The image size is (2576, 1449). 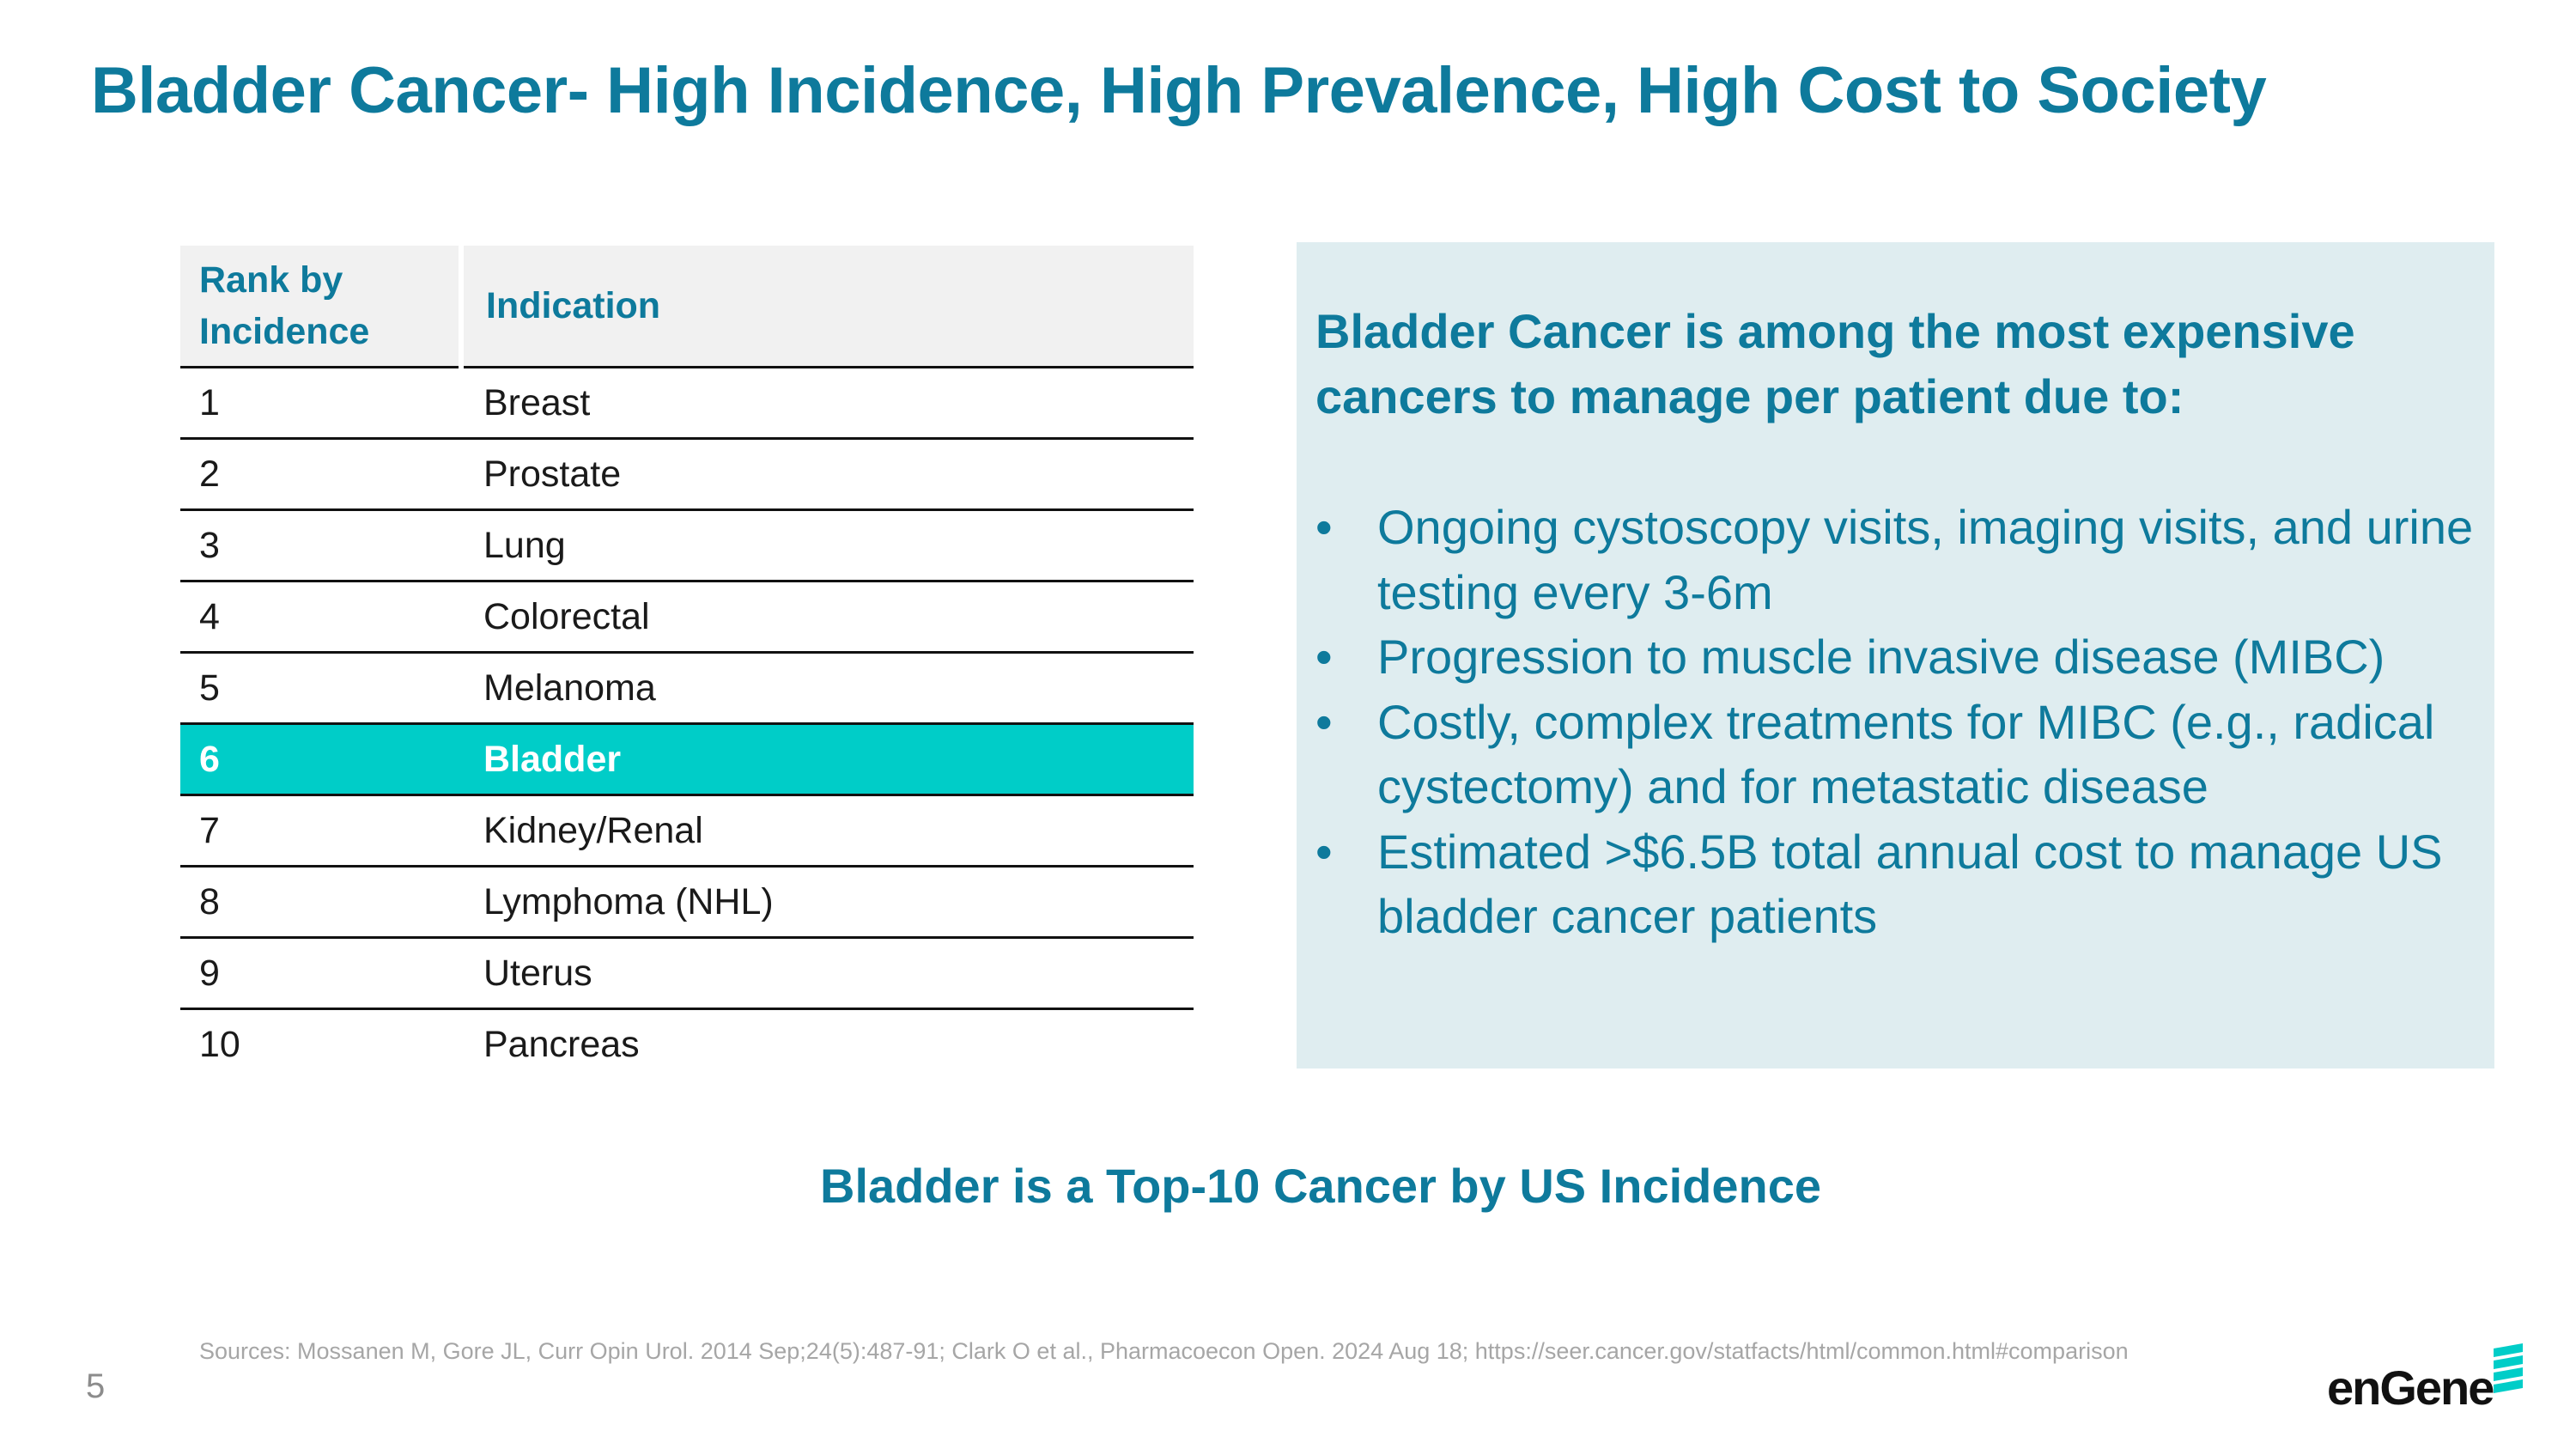 What do you see at coordinates (321, 759) in the screenshot?
I see `rank-cell: 6` at bounding box center [321, 759].